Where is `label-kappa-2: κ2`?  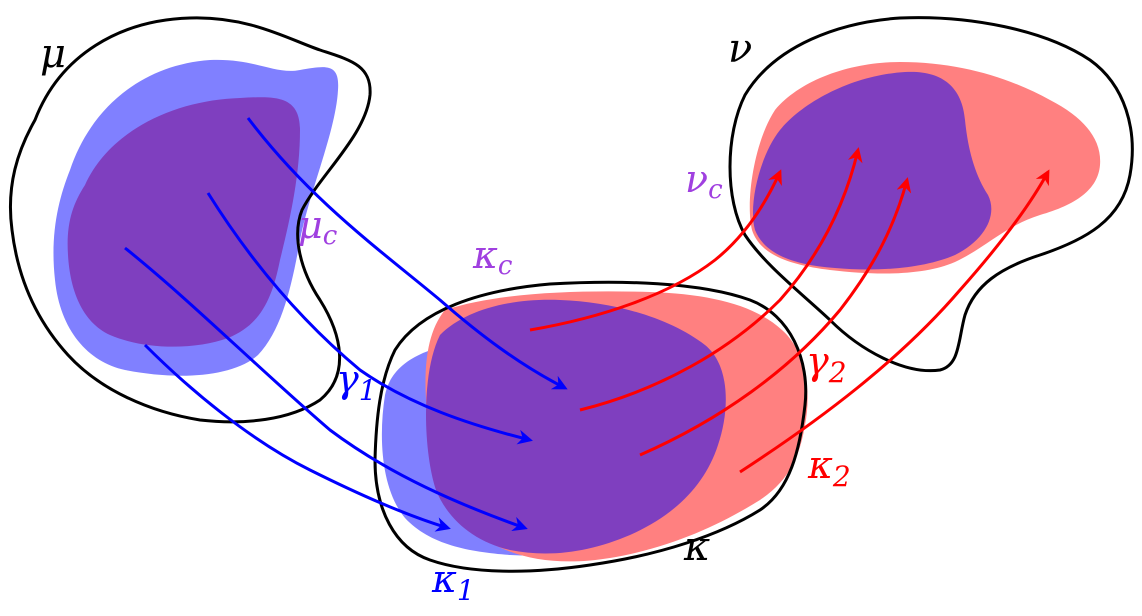
label-kappa-2: κ2 is located at coordinates (829, 468).